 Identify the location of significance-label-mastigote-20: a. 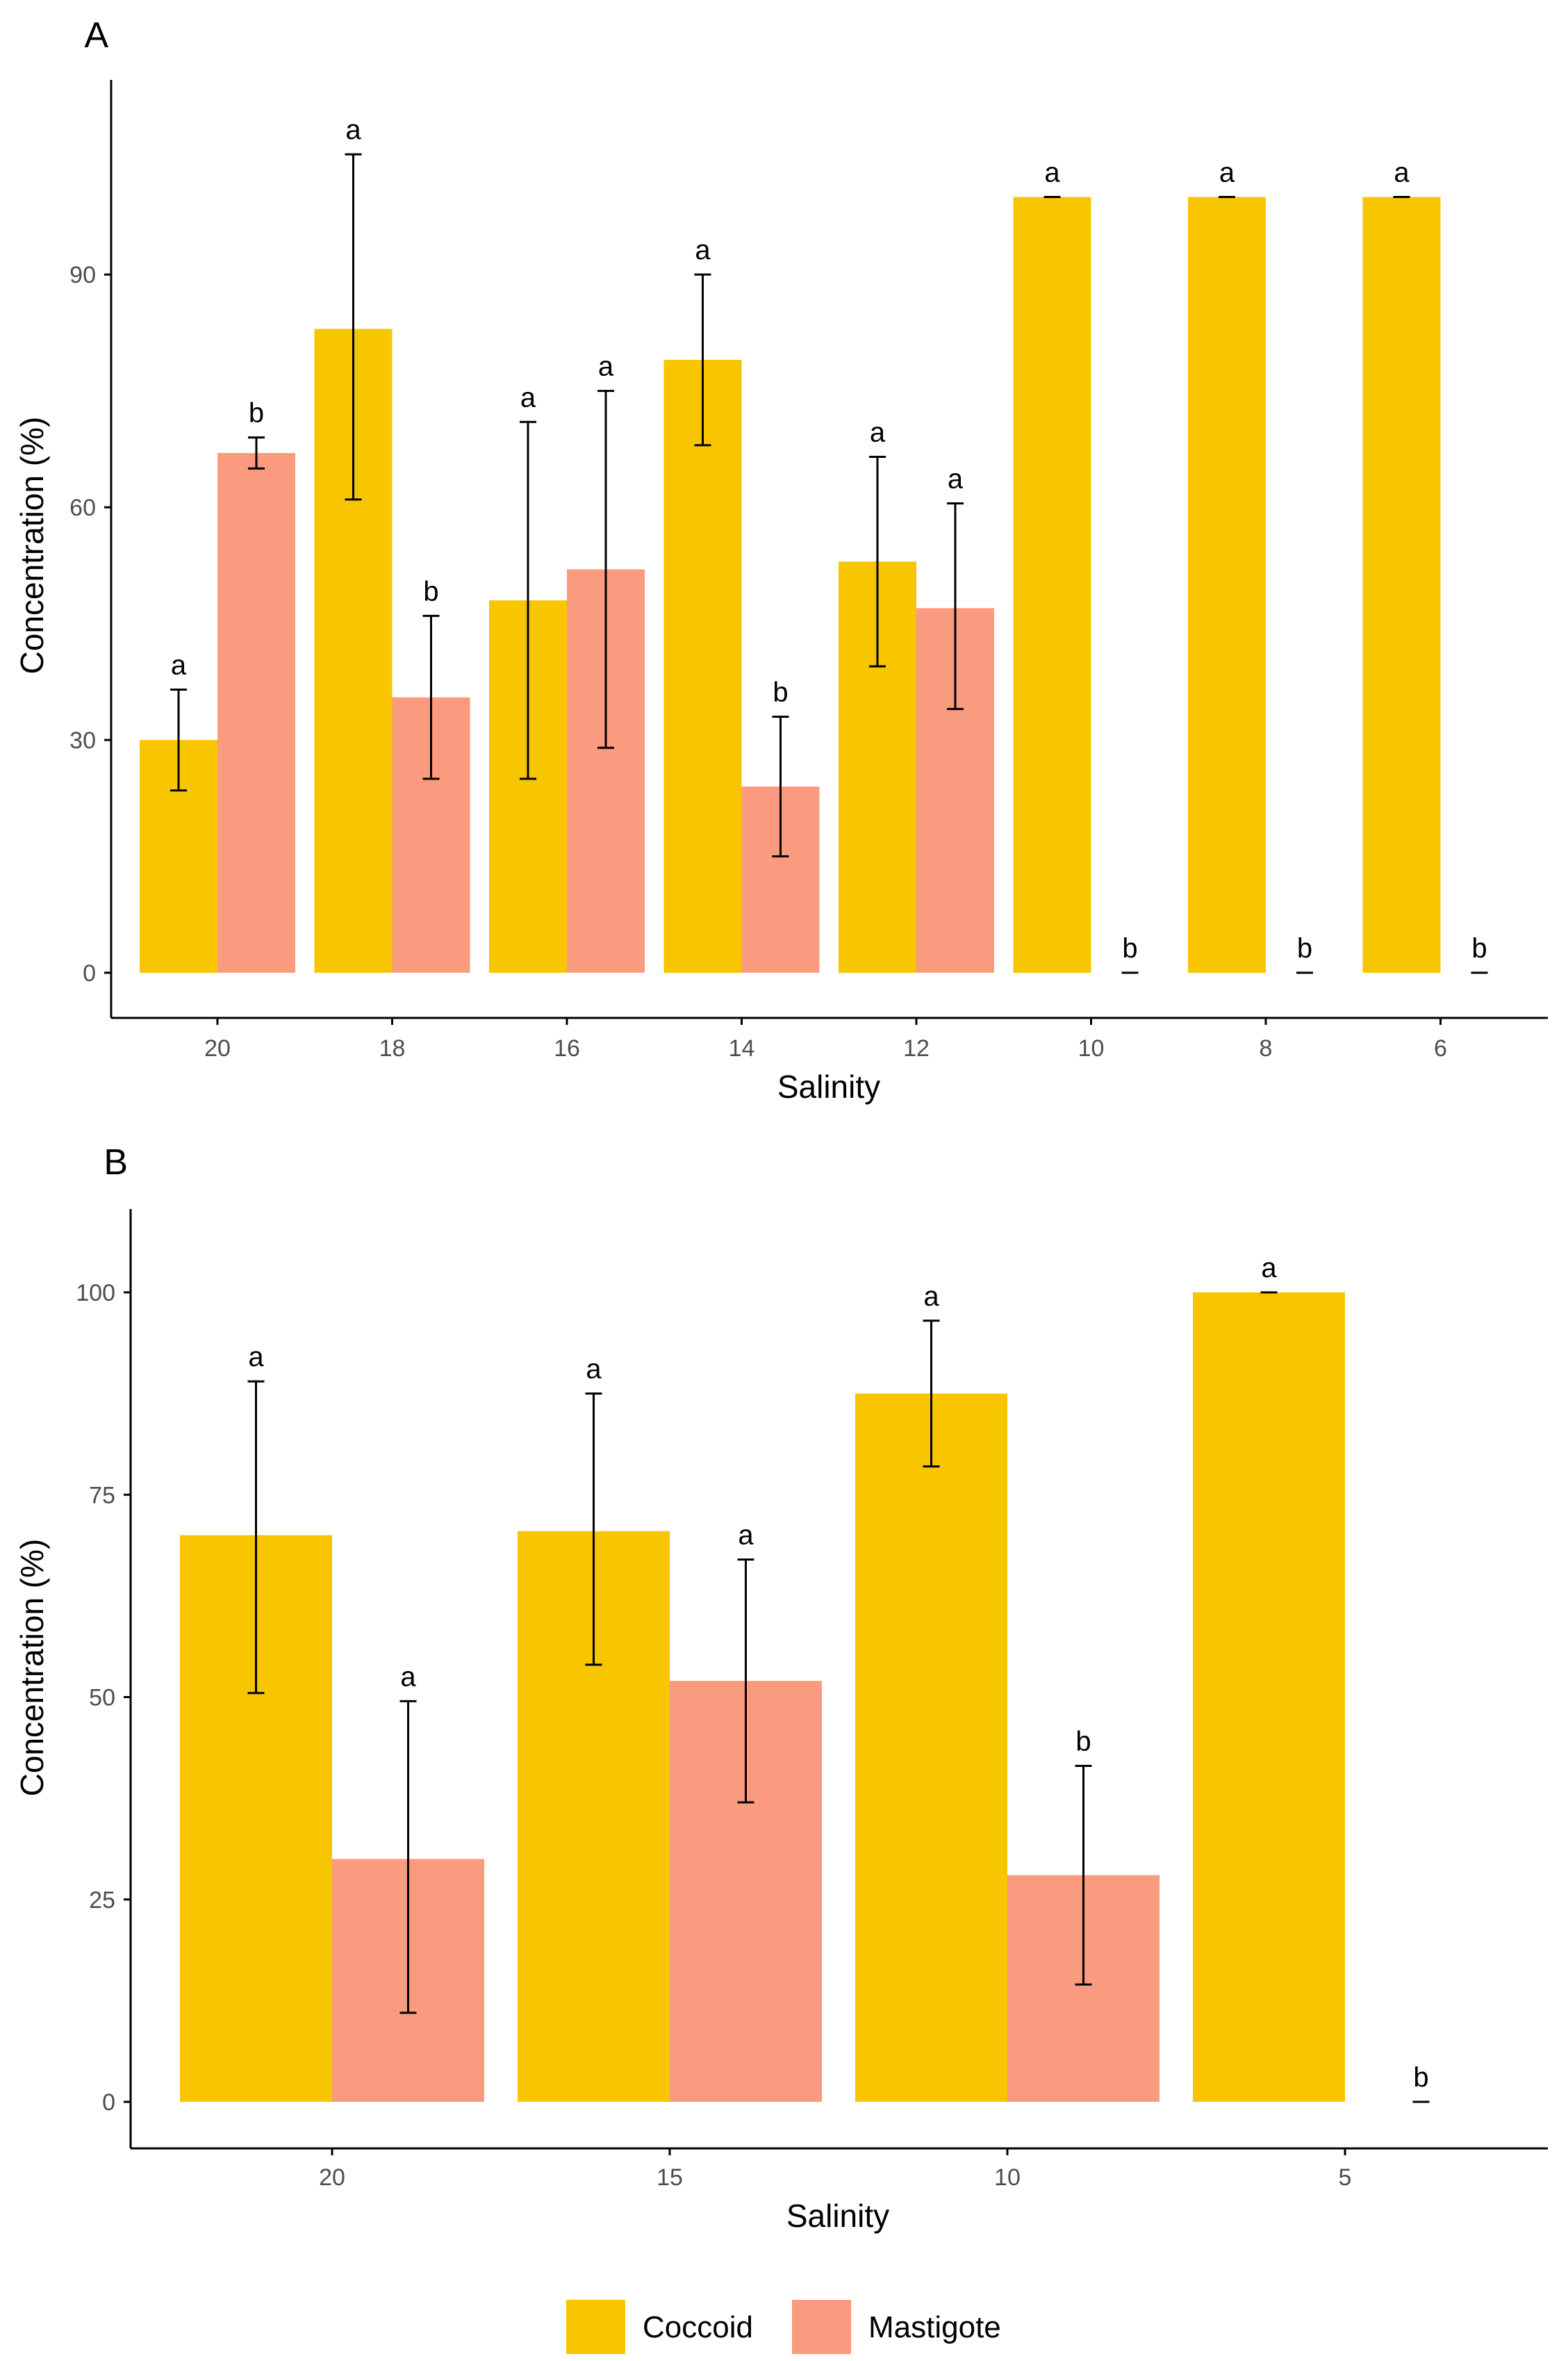
(408, 1676).